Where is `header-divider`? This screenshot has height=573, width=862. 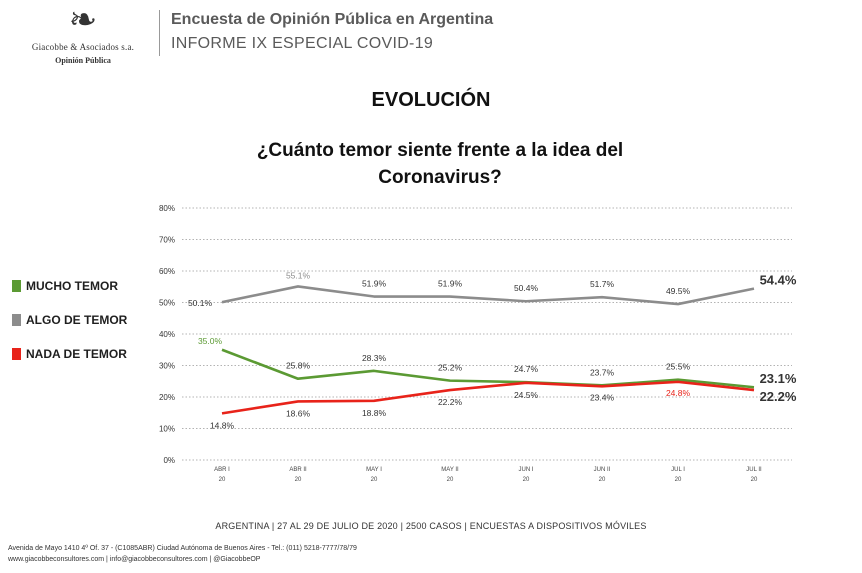 header-divider is located at coordinates (159, 33).